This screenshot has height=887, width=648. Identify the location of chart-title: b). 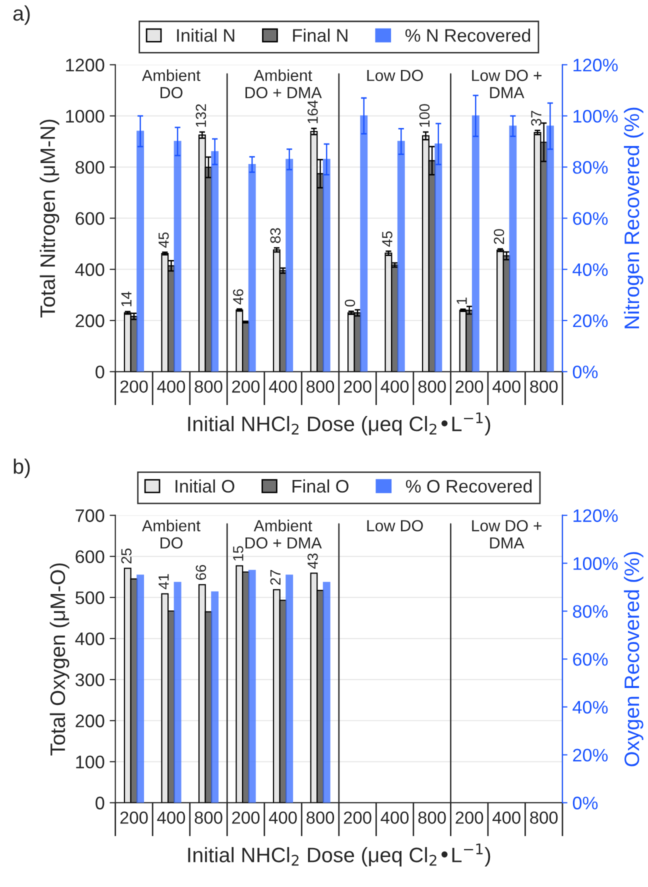
(22, 468).